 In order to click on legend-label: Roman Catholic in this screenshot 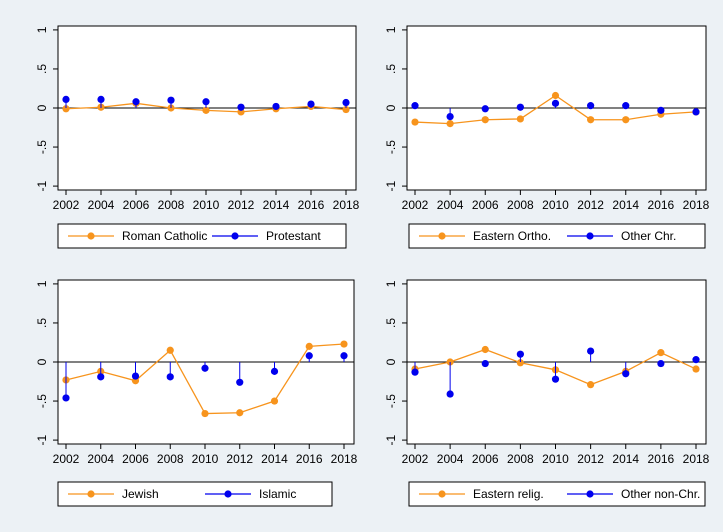, I will do `click(164, 236)`.